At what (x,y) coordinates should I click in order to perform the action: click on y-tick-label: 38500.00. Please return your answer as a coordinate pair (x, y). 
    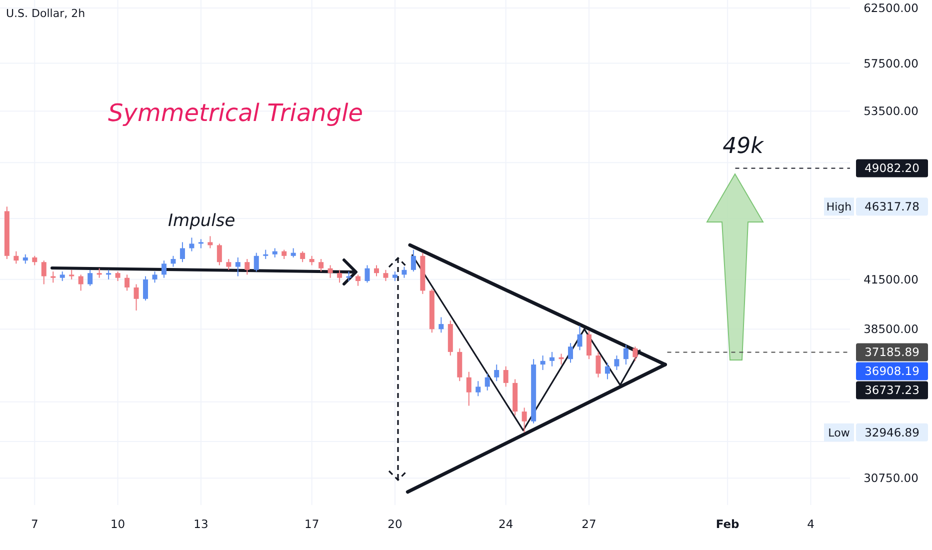
    Looking at the image, I should click on (891, 329).